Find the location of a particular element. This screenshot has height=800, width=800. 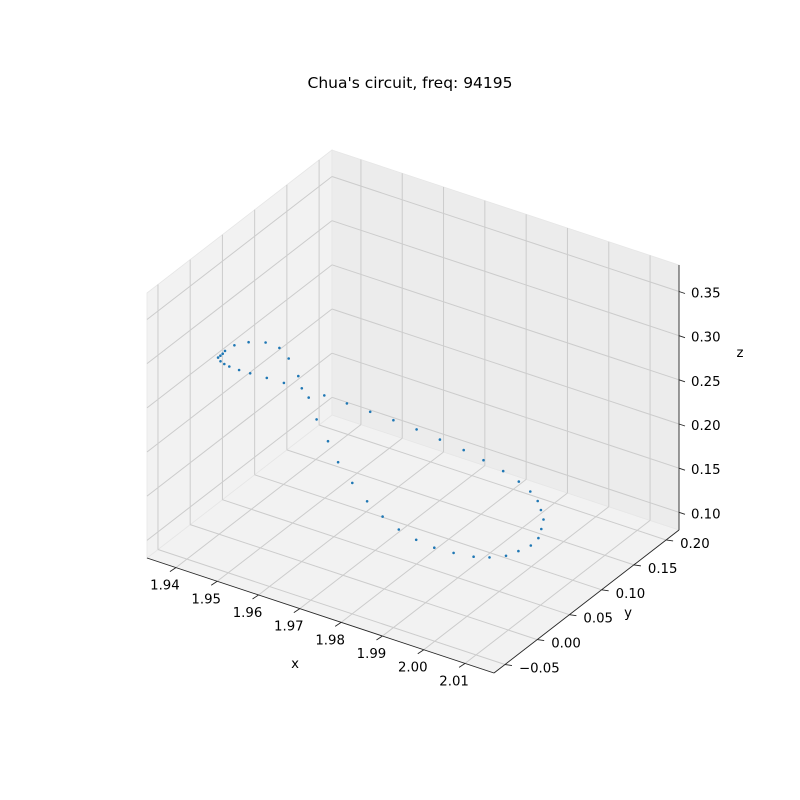

y-axis-label: y is located at coordinates (628, 613).